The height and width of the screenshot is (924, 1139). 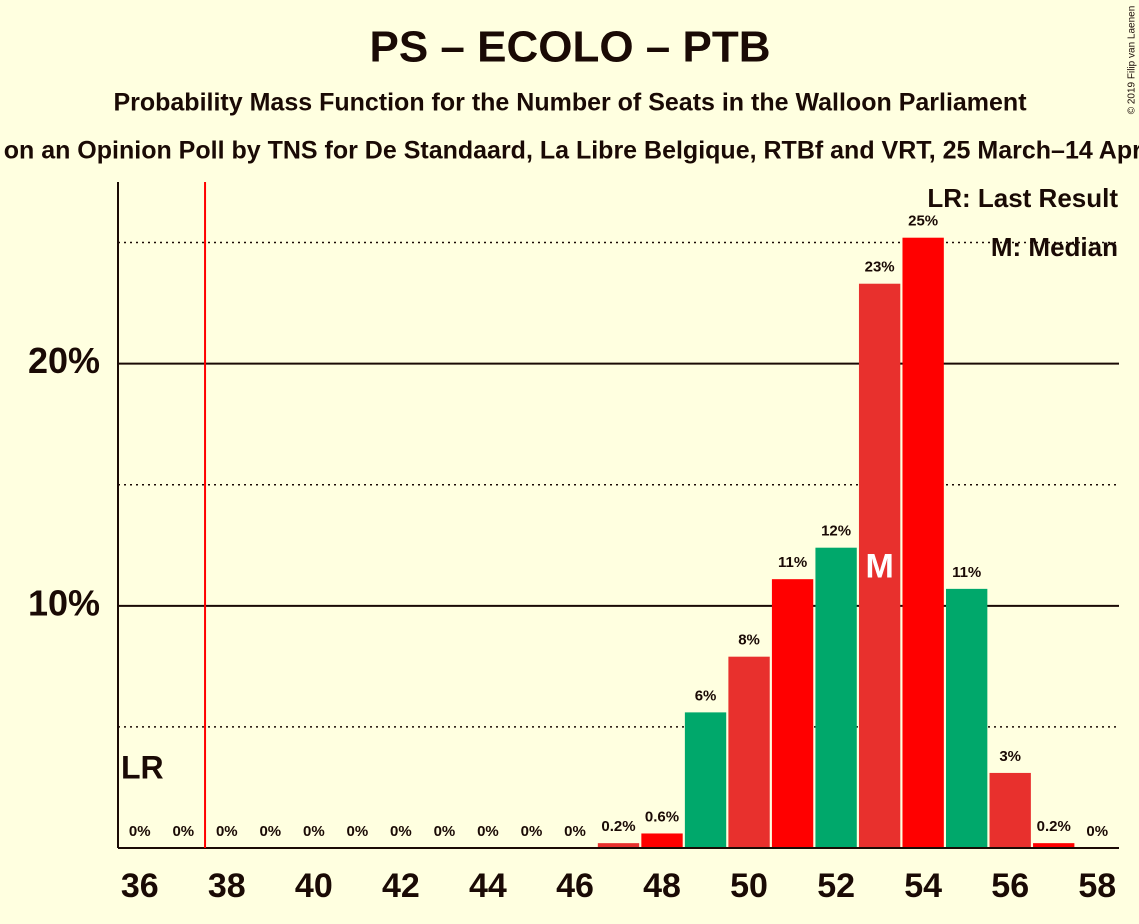 What do you see at coordinates (1010, 756) in the screenshot?
I see `data-label: 3%` at bounding box center [1010, 756].